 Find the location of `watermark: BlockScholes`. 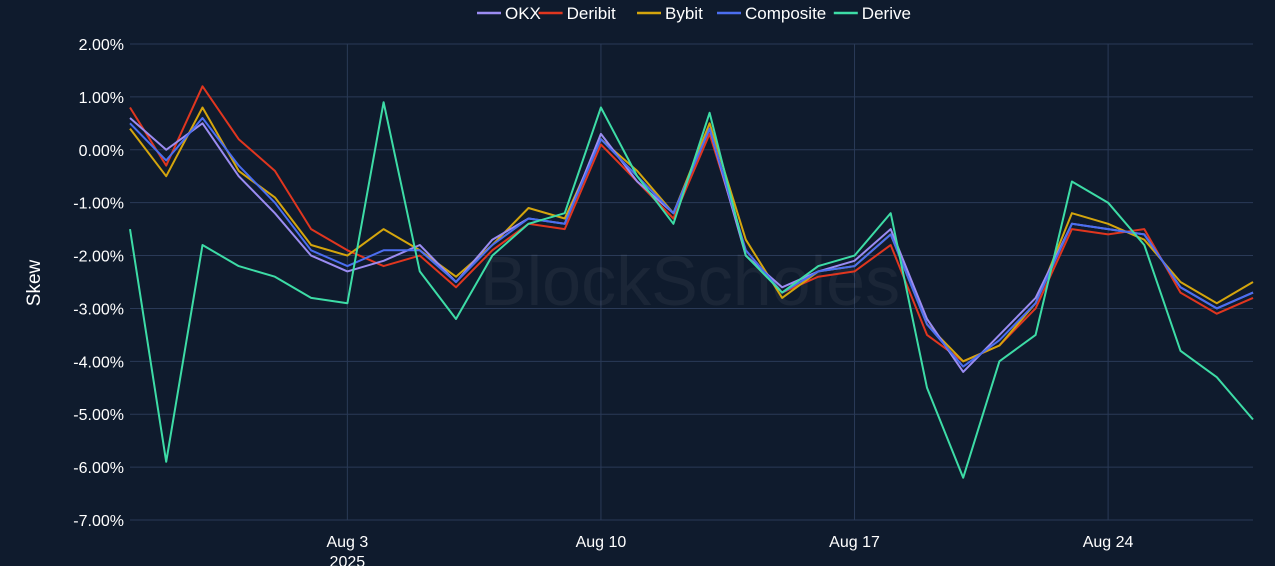

watermark: BlockScholes is located at coordinates (690, 281).